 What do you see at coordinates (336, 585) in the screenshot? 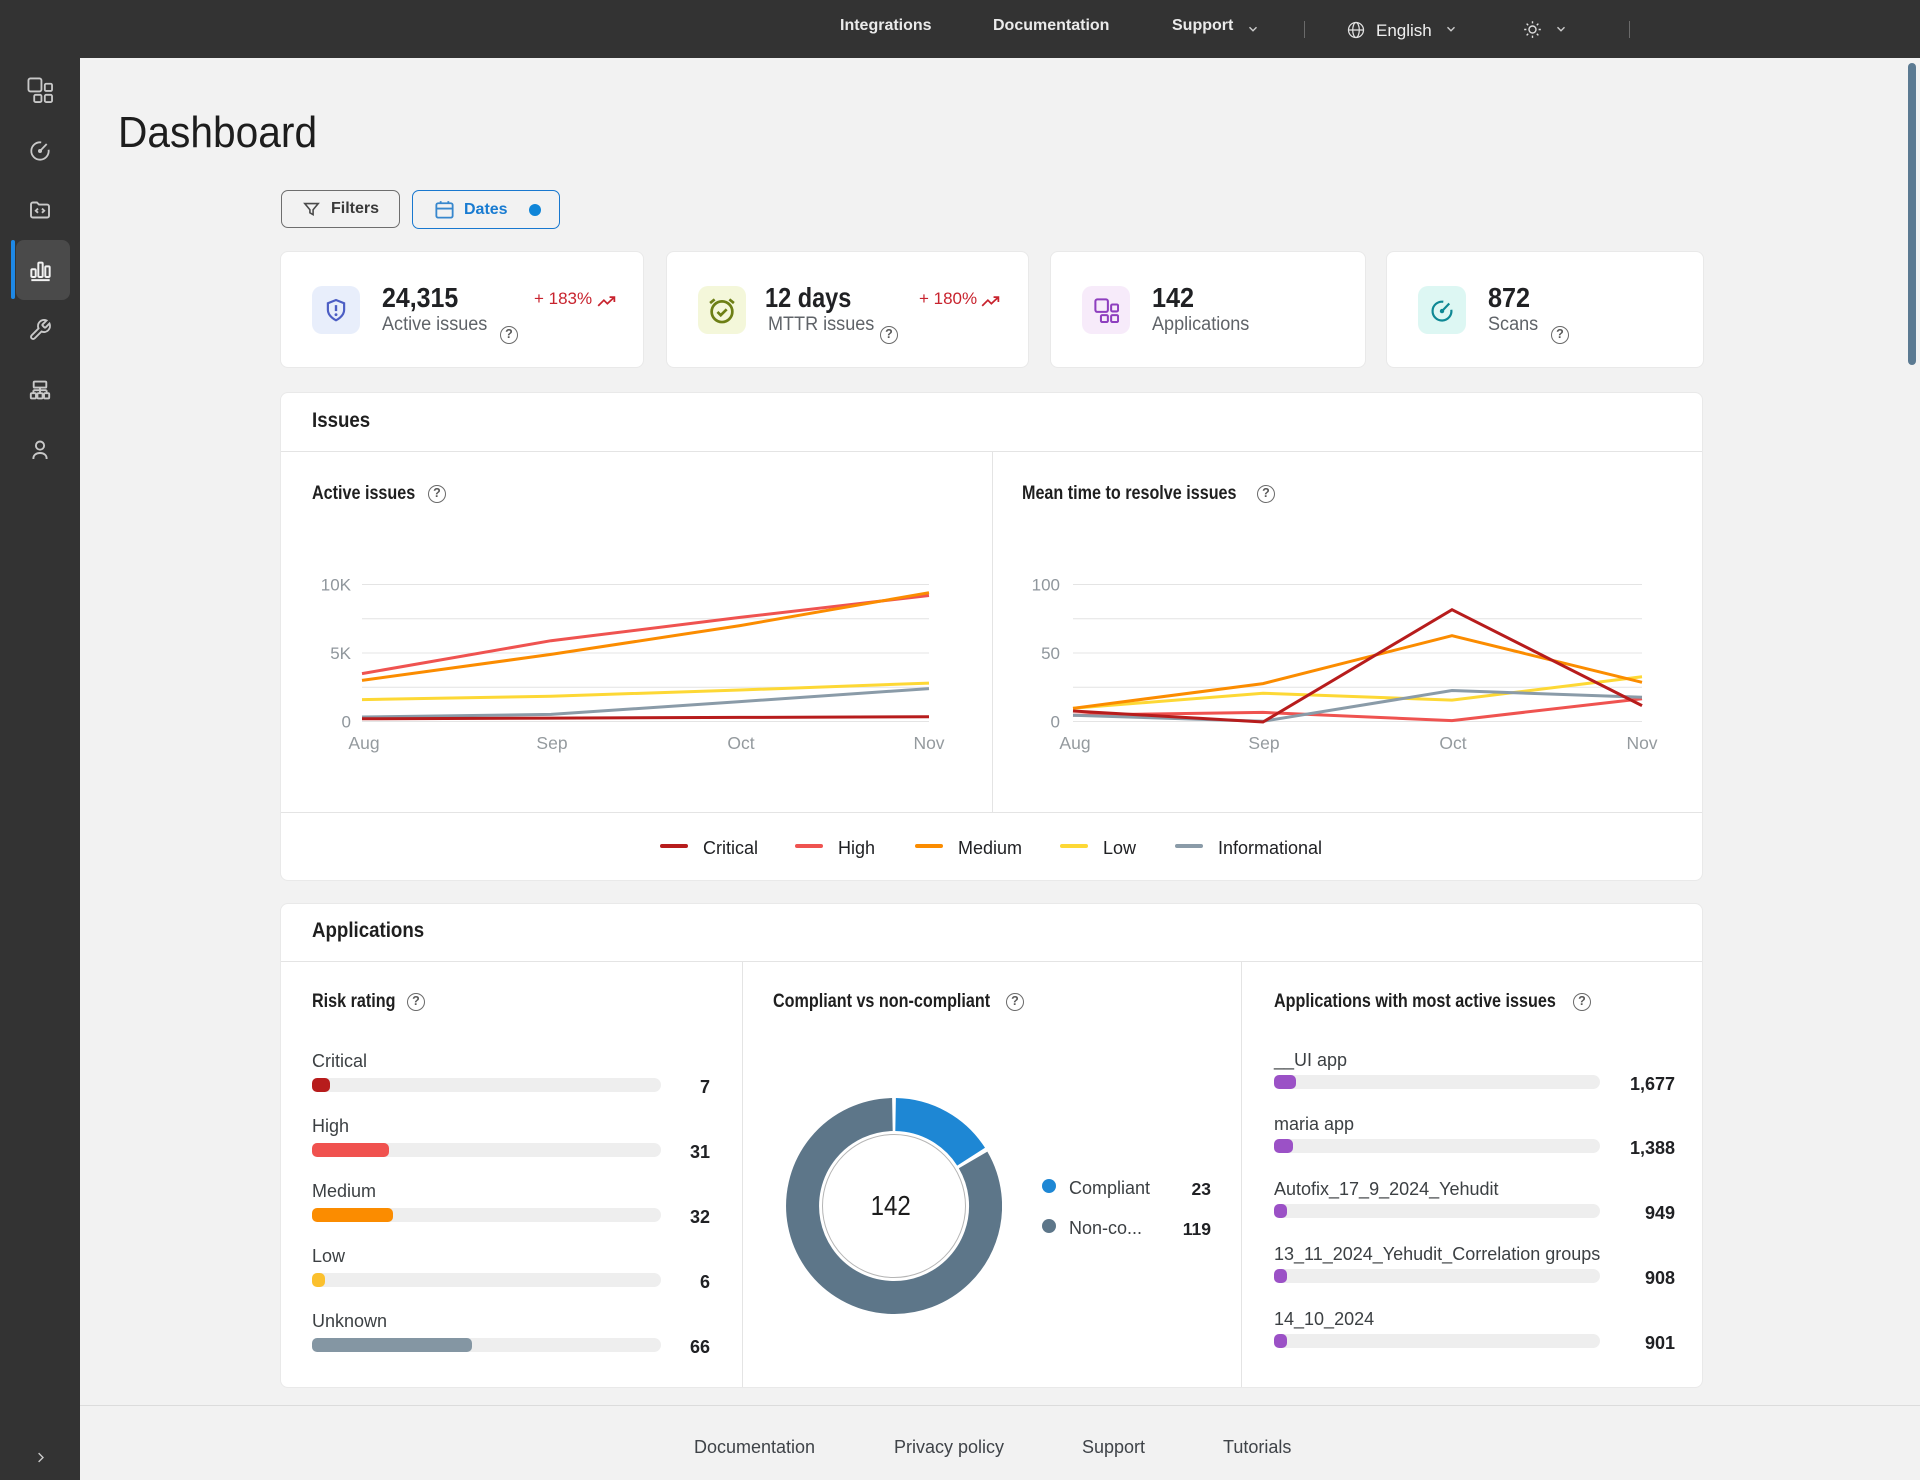
I see `svg-text: 10K` at bounding box center [336, 585].